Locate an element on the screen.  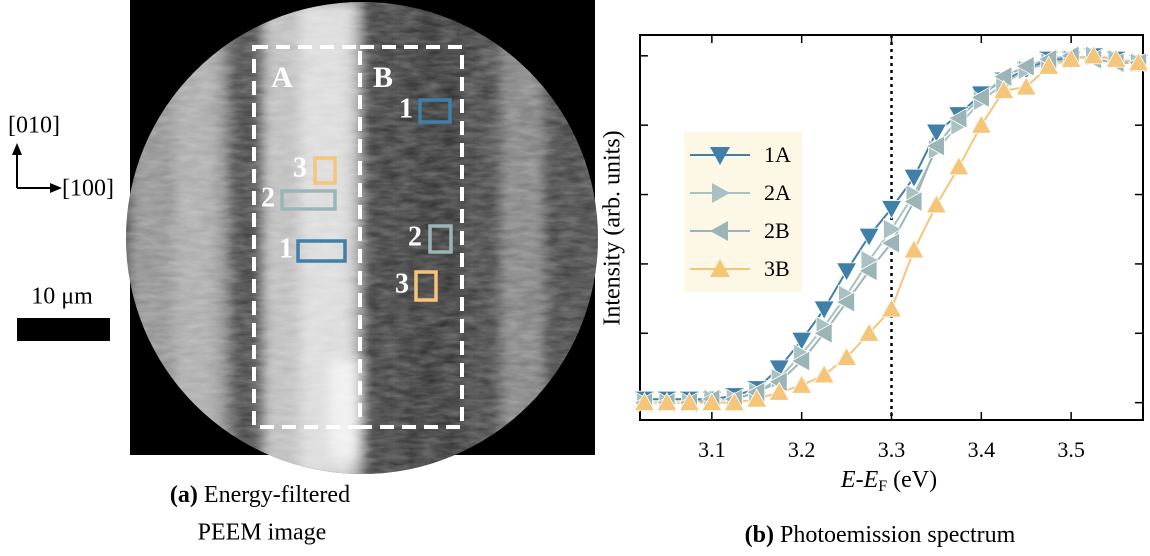
x-tick-label: 3.3 is located at coordinates (892, 449).